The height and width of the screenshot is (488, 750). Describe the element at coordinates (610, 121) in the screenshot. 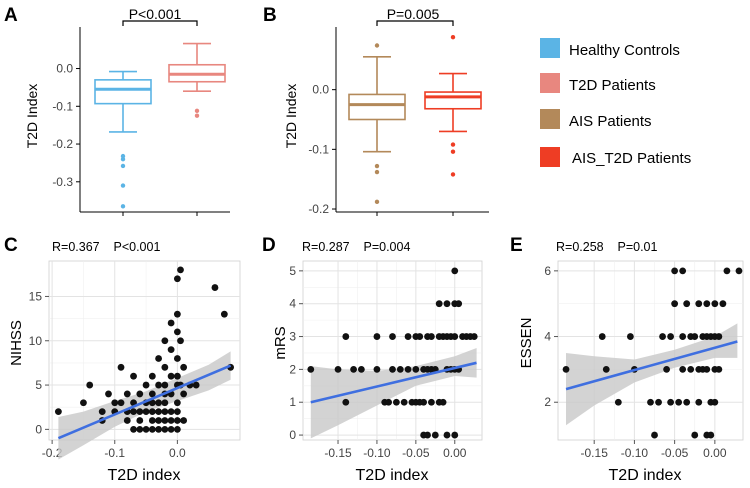

I see `legend-label-ais: AIS Patients` at that location.